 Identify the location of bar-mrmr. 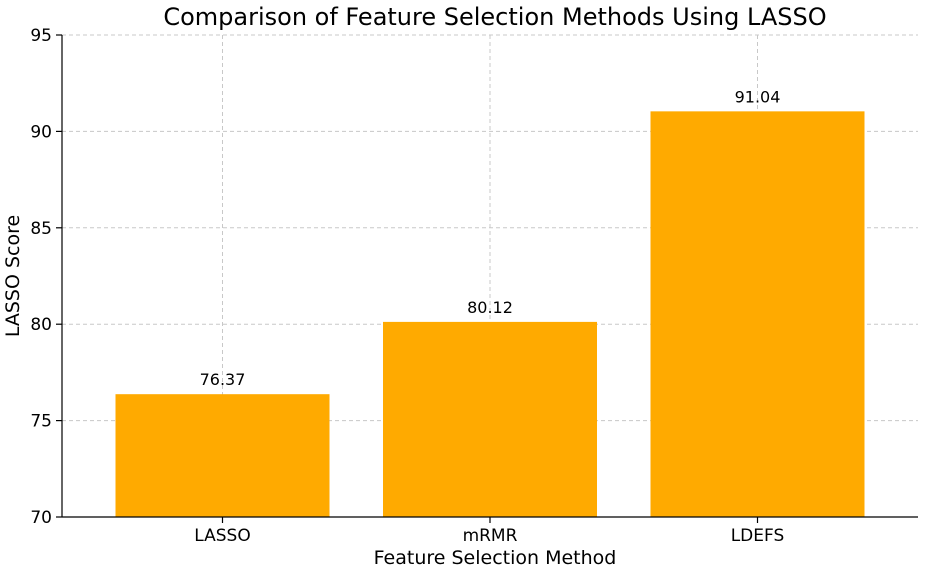
(490, 419).